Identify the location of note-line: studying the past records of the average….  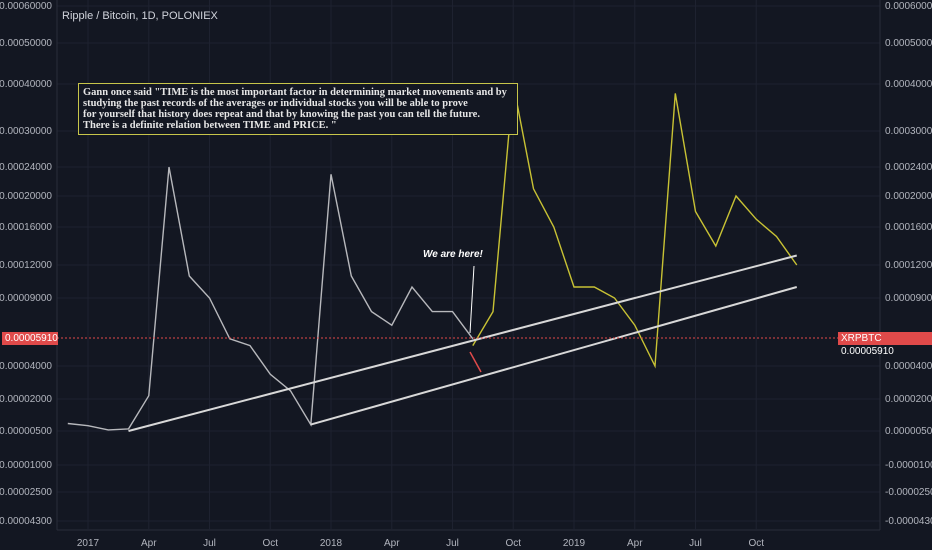
(275, 103).